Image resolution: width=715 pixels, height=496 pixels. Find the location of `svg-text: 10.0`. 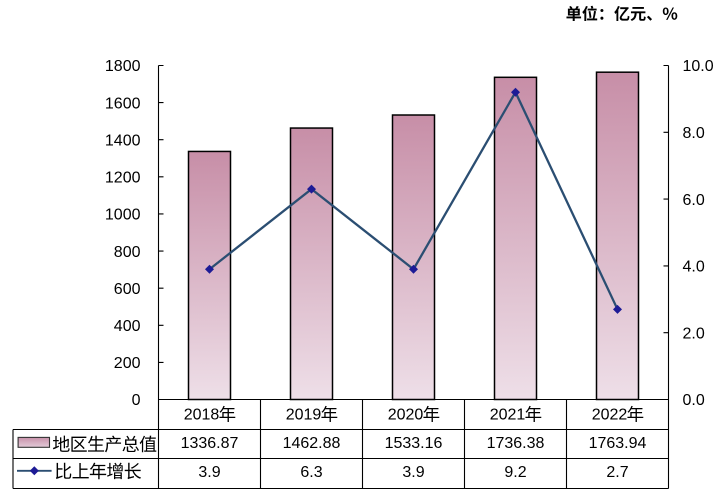

svg-text: 10.0 is located at coordinates (698, 66).